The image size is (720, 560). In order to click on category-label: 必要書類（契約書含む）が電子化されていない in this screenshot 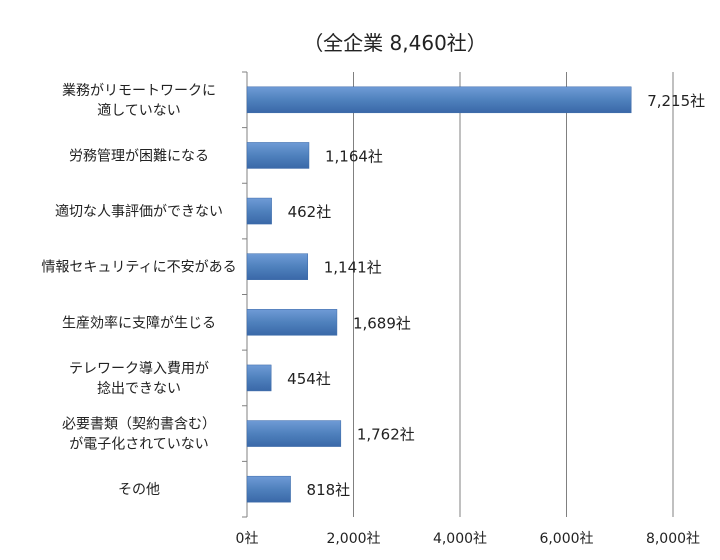, I will do `click(139, 435)`.